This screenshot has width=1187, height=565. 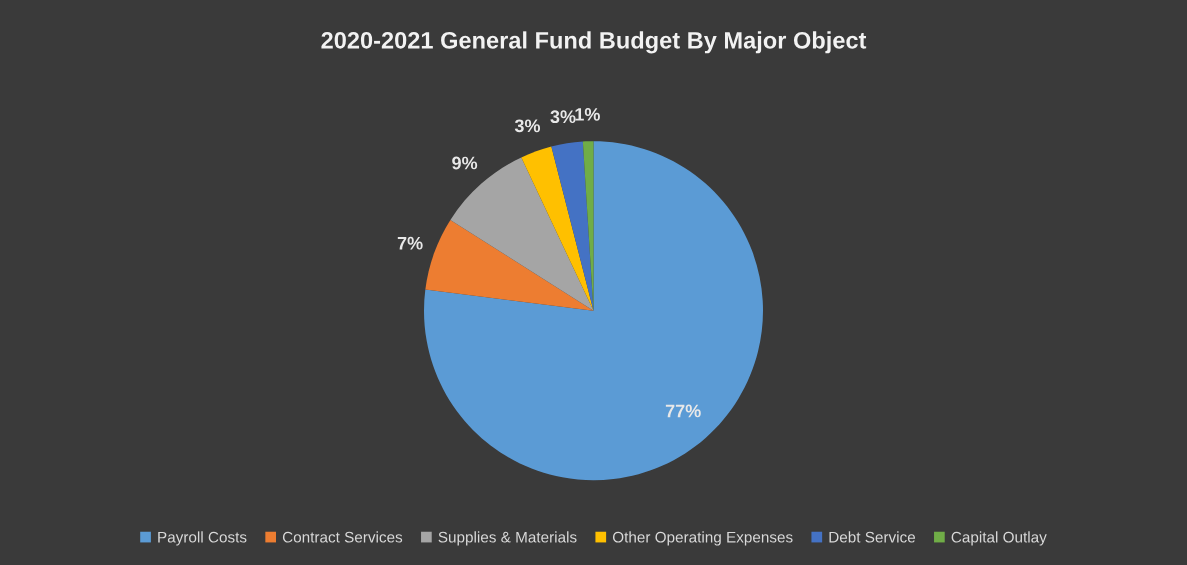 What do you see at coordinates (202, 538) in the screenshot?
I see `legend-label: Payroll Costs` at bounding box center [202, 538].